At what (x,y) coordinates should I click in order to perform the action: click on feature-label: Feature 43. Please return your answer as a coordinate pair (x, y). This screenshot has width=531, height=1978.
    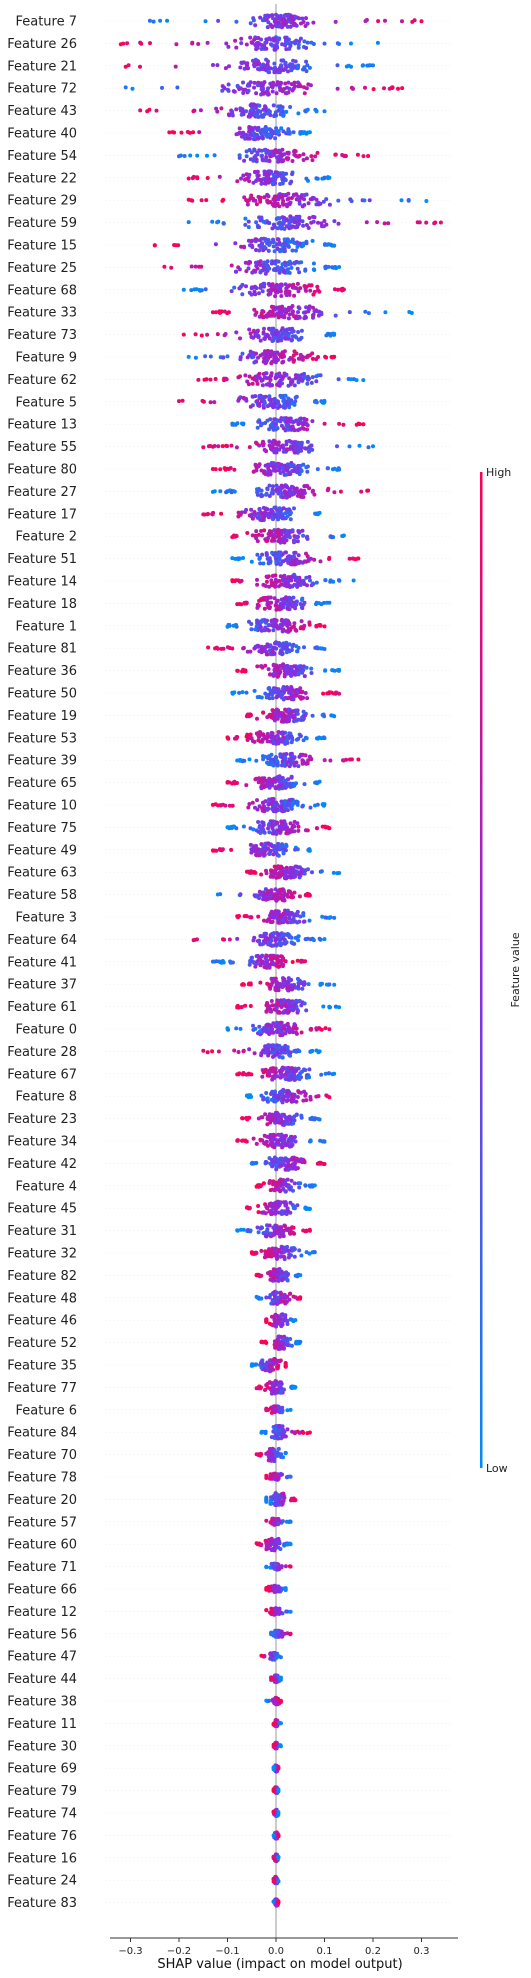
    Looking at the image, I should click on (42, 111).